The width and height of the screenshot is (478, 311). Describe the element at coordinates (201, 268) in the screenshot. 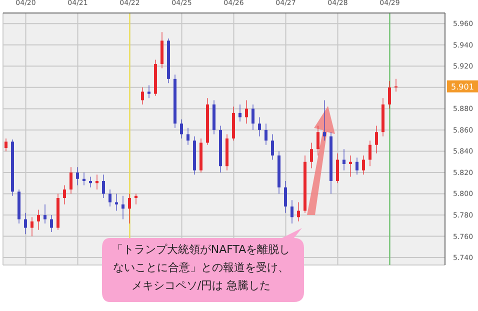

I see `annotation: 「トランプ大統領がNAFTAを離脱しないことに合意」との報道を受け、メキシコペソ/円は 急騰した` at that location.